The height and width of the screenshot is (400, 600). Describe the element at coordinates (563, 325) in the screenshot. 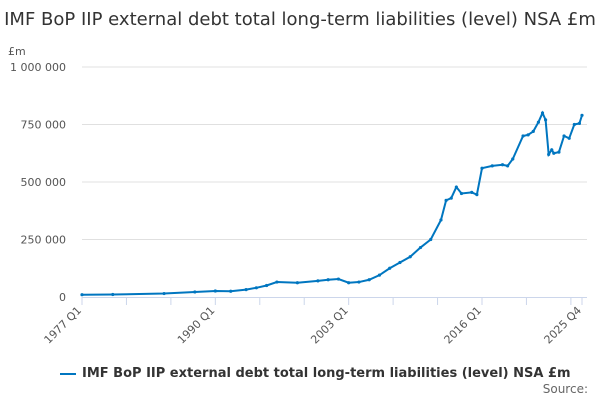

I see `x-tick-label: 2025 Q4` at that location.